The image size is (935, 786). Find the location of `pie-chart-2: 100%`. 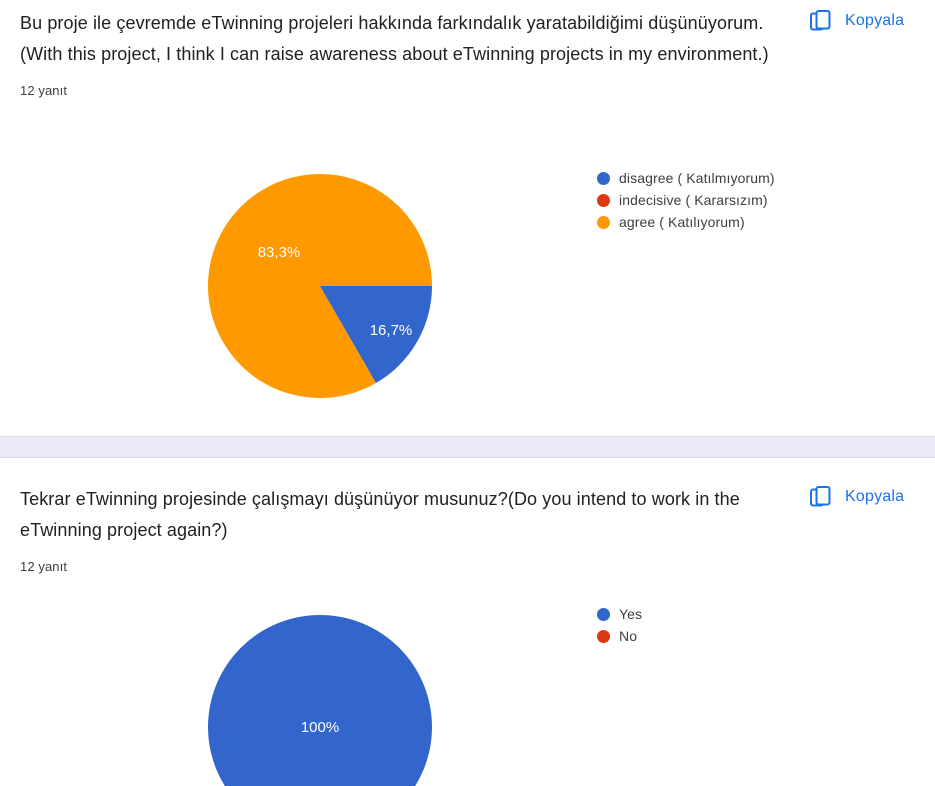

pie-chart-2: 100% is located at coordinates (320, 700).